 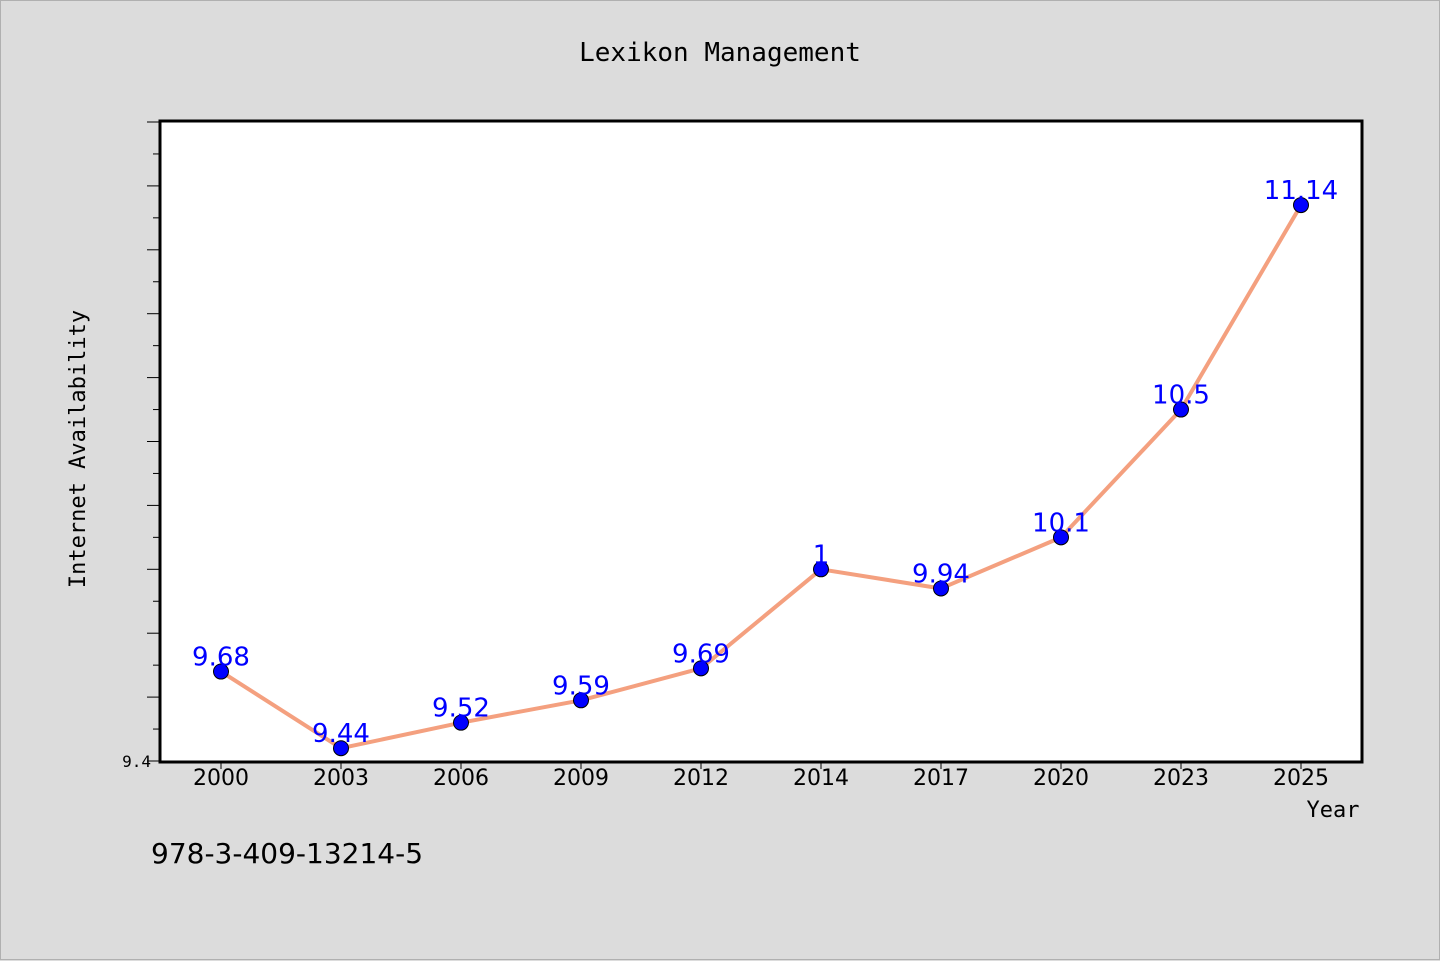 I want to click on data-label: 10.5, so click(x=1181, y=396).